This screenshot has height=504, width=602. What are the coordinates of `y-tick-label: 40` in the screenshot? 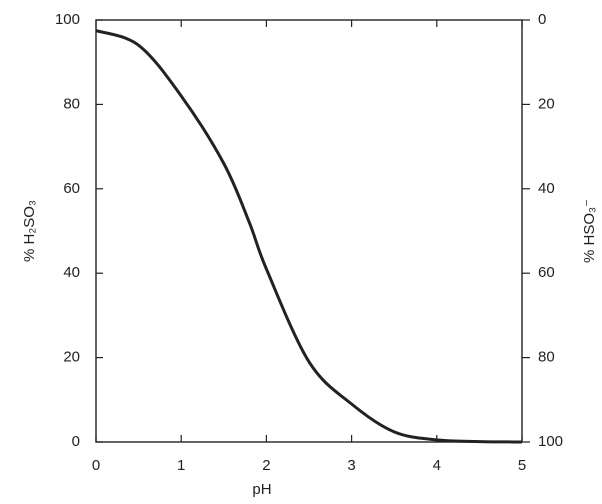 It's located at (71, 272).